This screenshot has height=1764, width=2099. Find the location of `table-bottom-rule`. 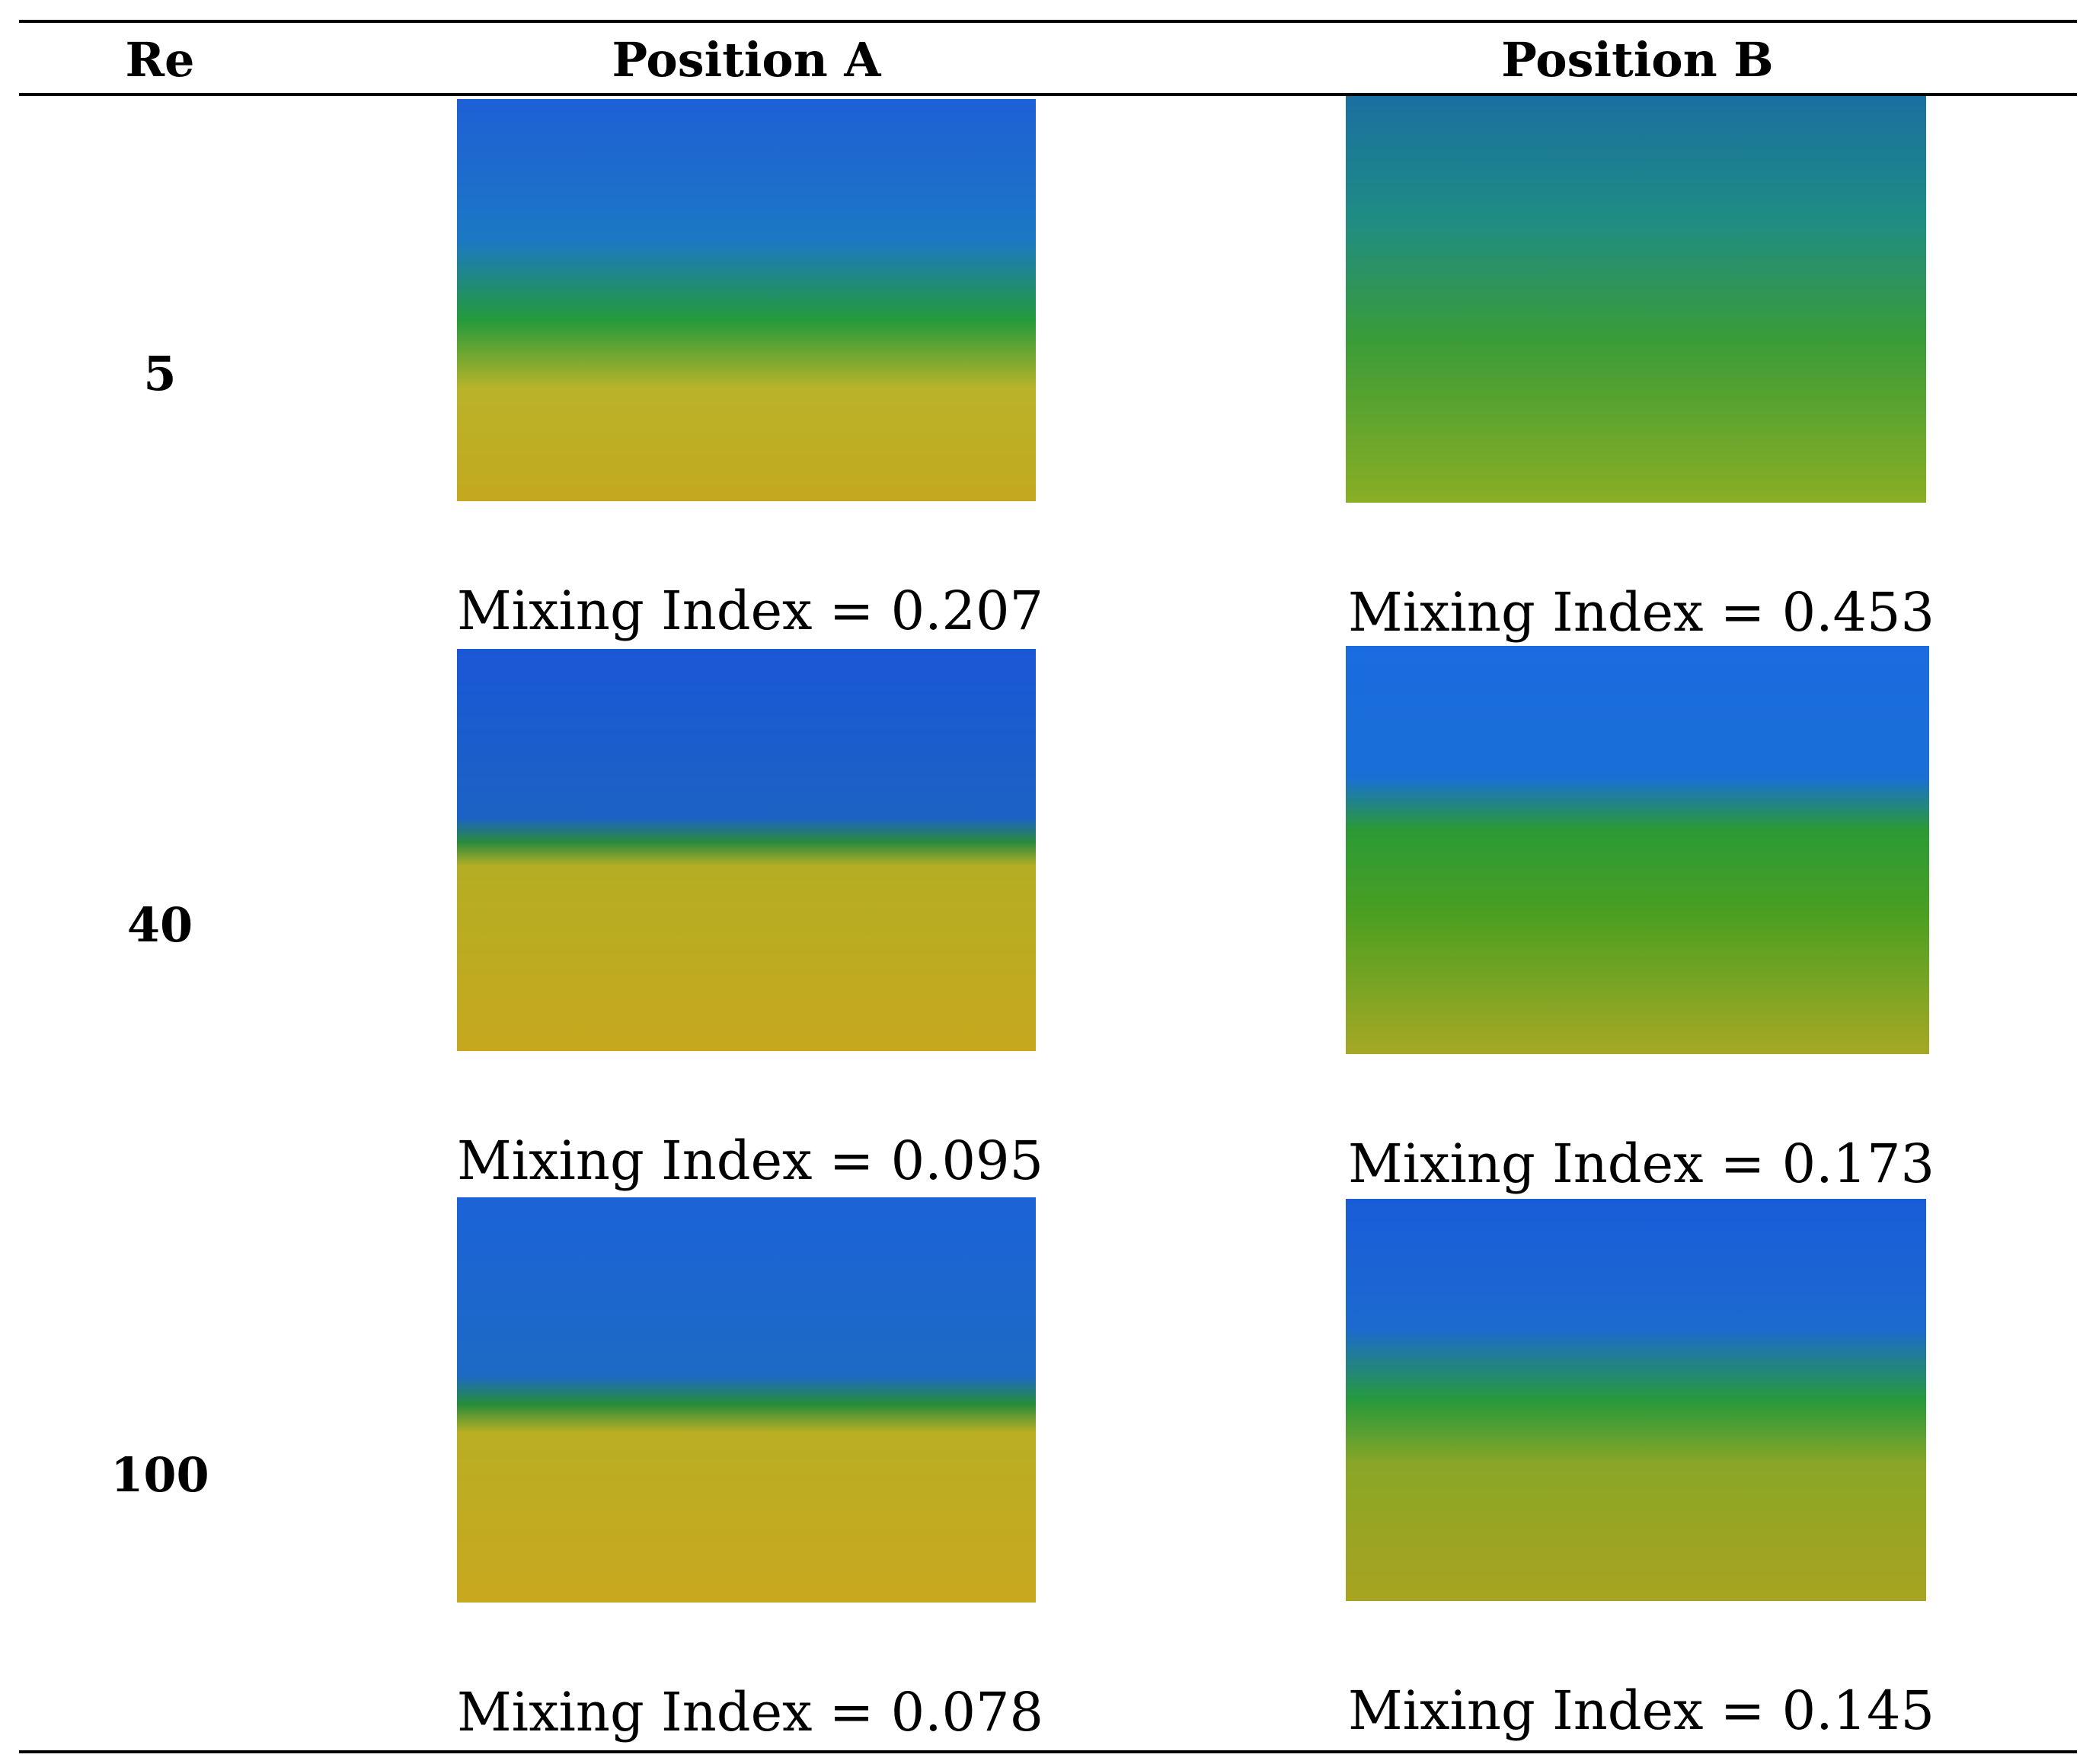

table-bottom-rule is located at coordinates (1048, 1751).